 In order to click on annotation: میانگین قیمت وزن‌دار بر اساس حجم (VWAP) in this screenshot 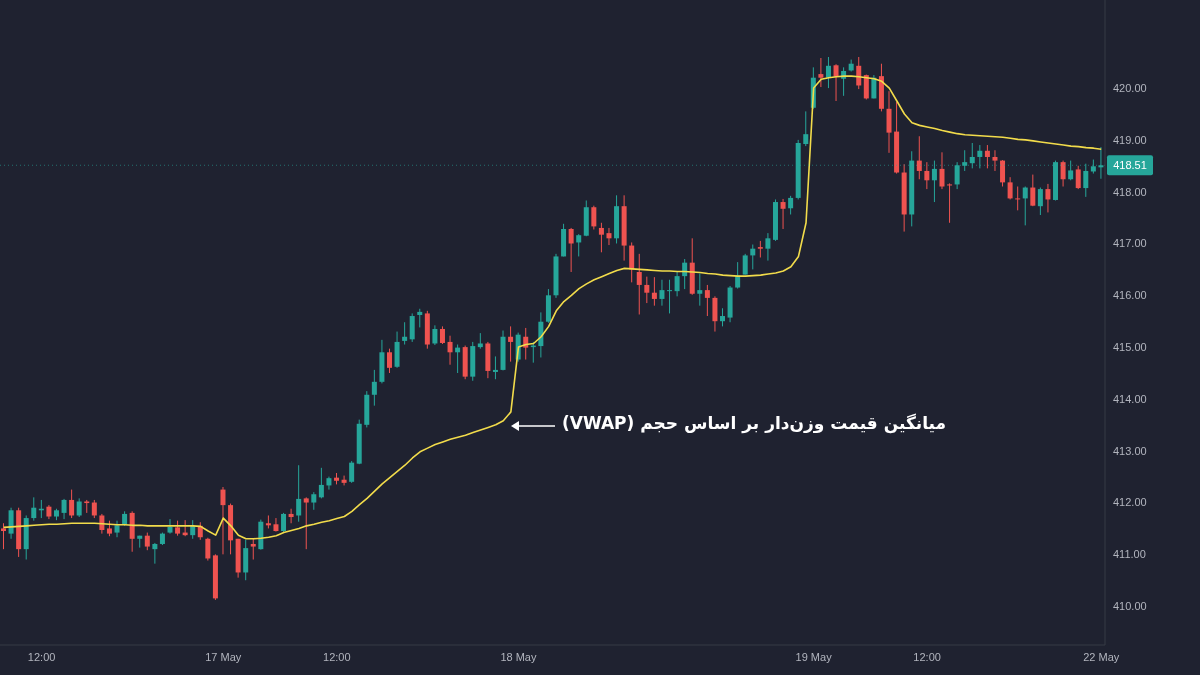, I will do `click(754, 423)`.